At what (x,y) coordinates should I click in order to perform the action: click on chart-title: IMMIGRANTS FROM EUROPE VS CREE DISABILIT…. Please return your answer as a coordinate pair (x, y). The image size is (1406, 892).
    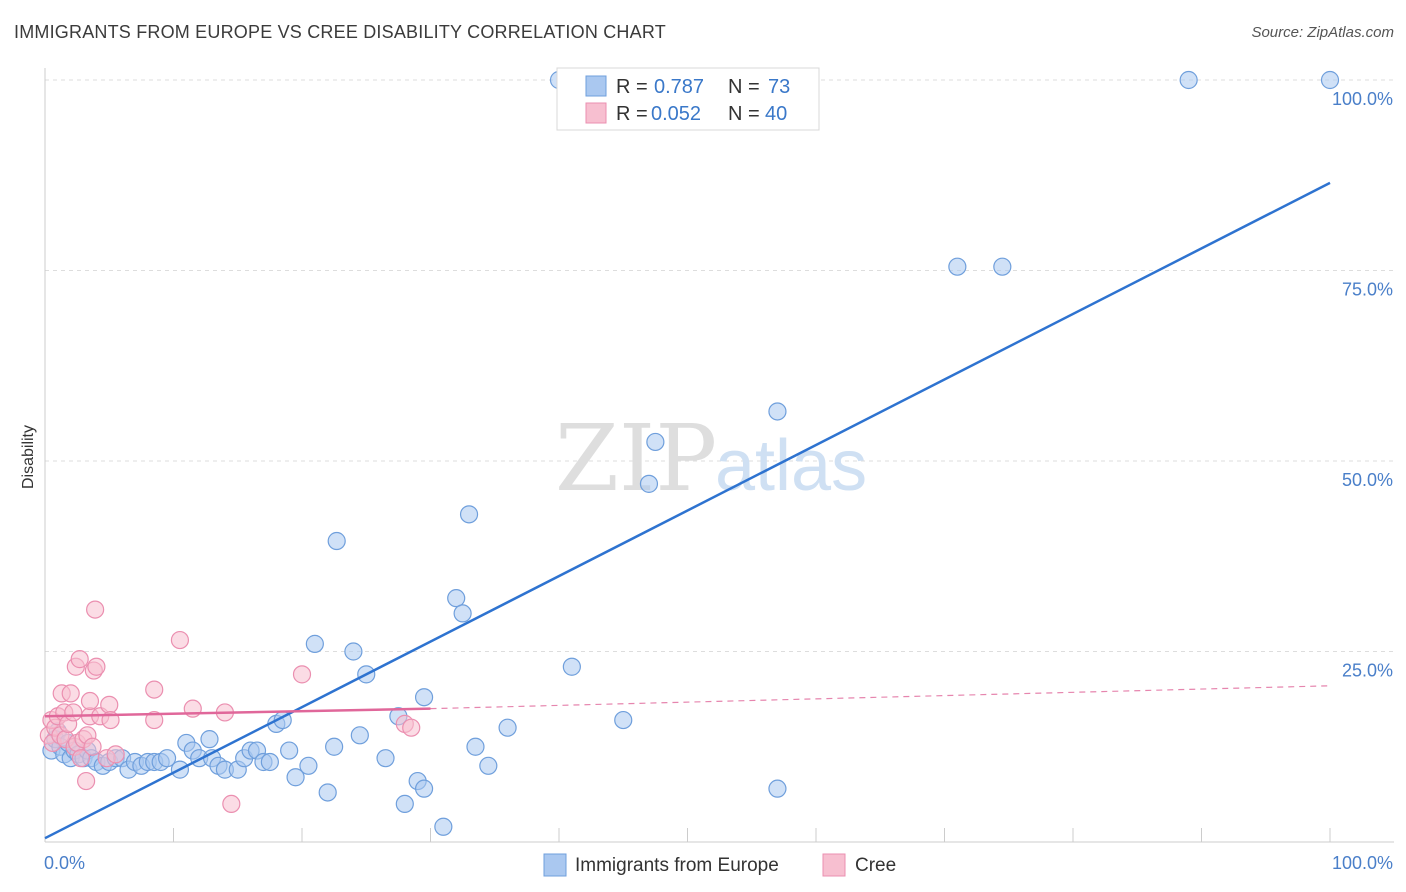
    Looking at the image, I should click on (340, 32).